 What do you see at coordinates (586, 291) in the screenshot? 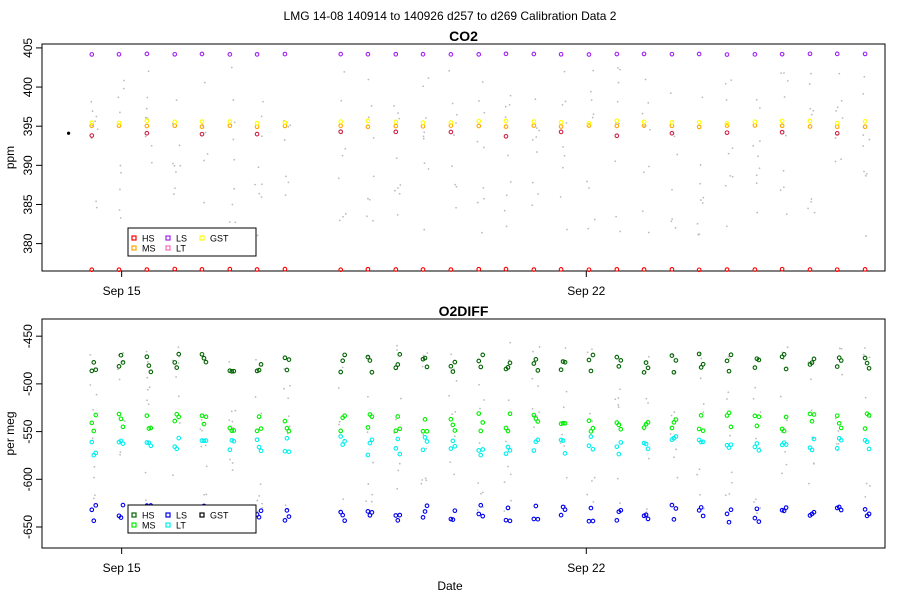
I see `x-tick-label: Sep 22` at bounding box center [586, 291].